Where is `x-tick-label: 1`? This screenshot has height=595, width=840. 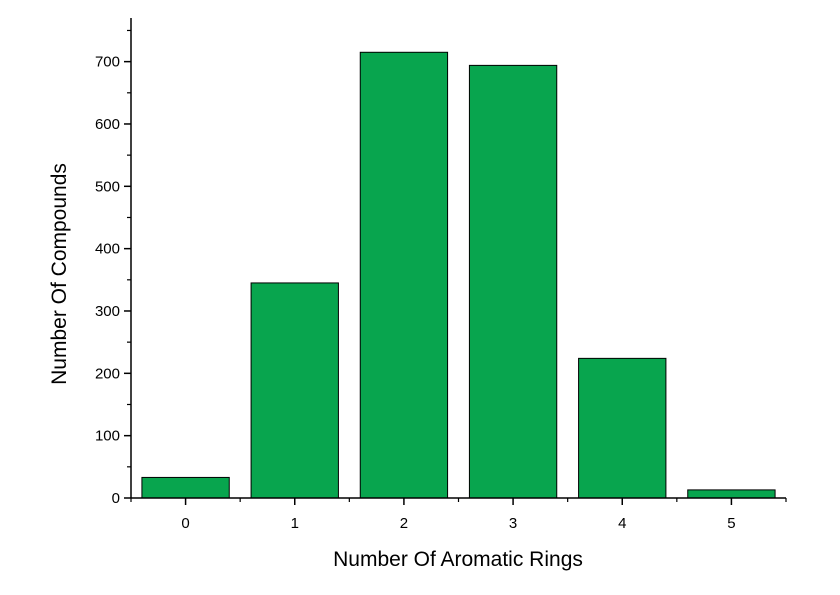 x-tick-label: 1 is located at coordinates (295, 523).